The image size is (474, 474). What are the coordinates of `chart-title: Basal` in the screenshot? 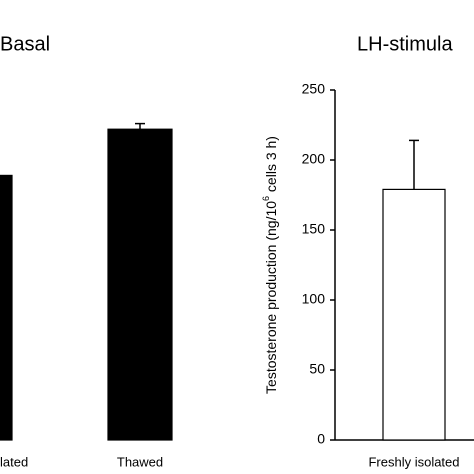 It's located at (25, 44).